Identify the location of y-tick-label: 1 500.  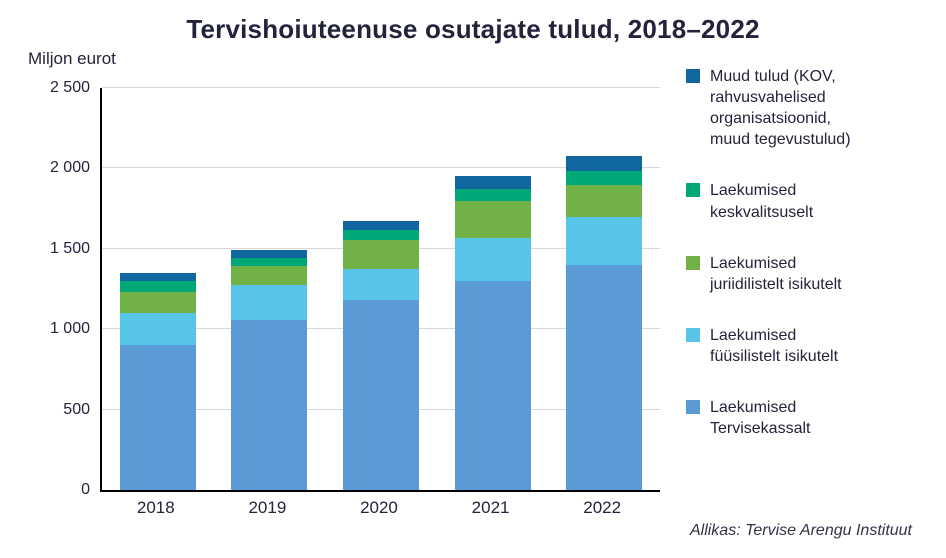
(69, 248).